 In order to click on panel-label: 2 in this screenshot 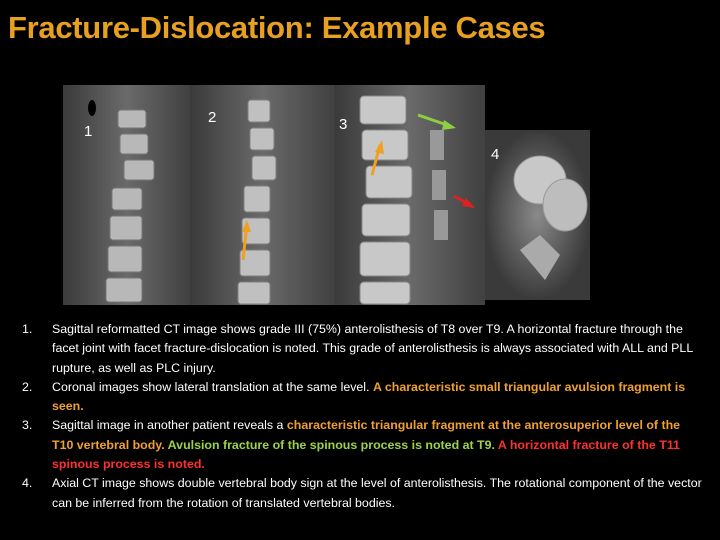, I will do `click(212, 117)`.